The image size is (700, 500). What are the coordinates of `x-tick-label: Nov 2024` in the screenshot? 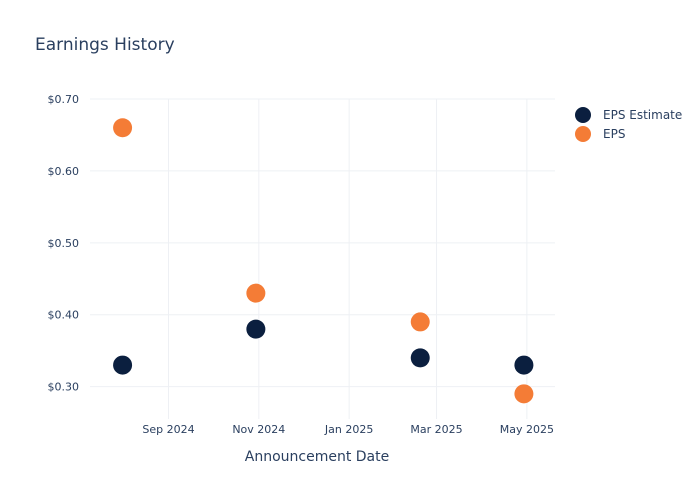 It's located at (258, 429).